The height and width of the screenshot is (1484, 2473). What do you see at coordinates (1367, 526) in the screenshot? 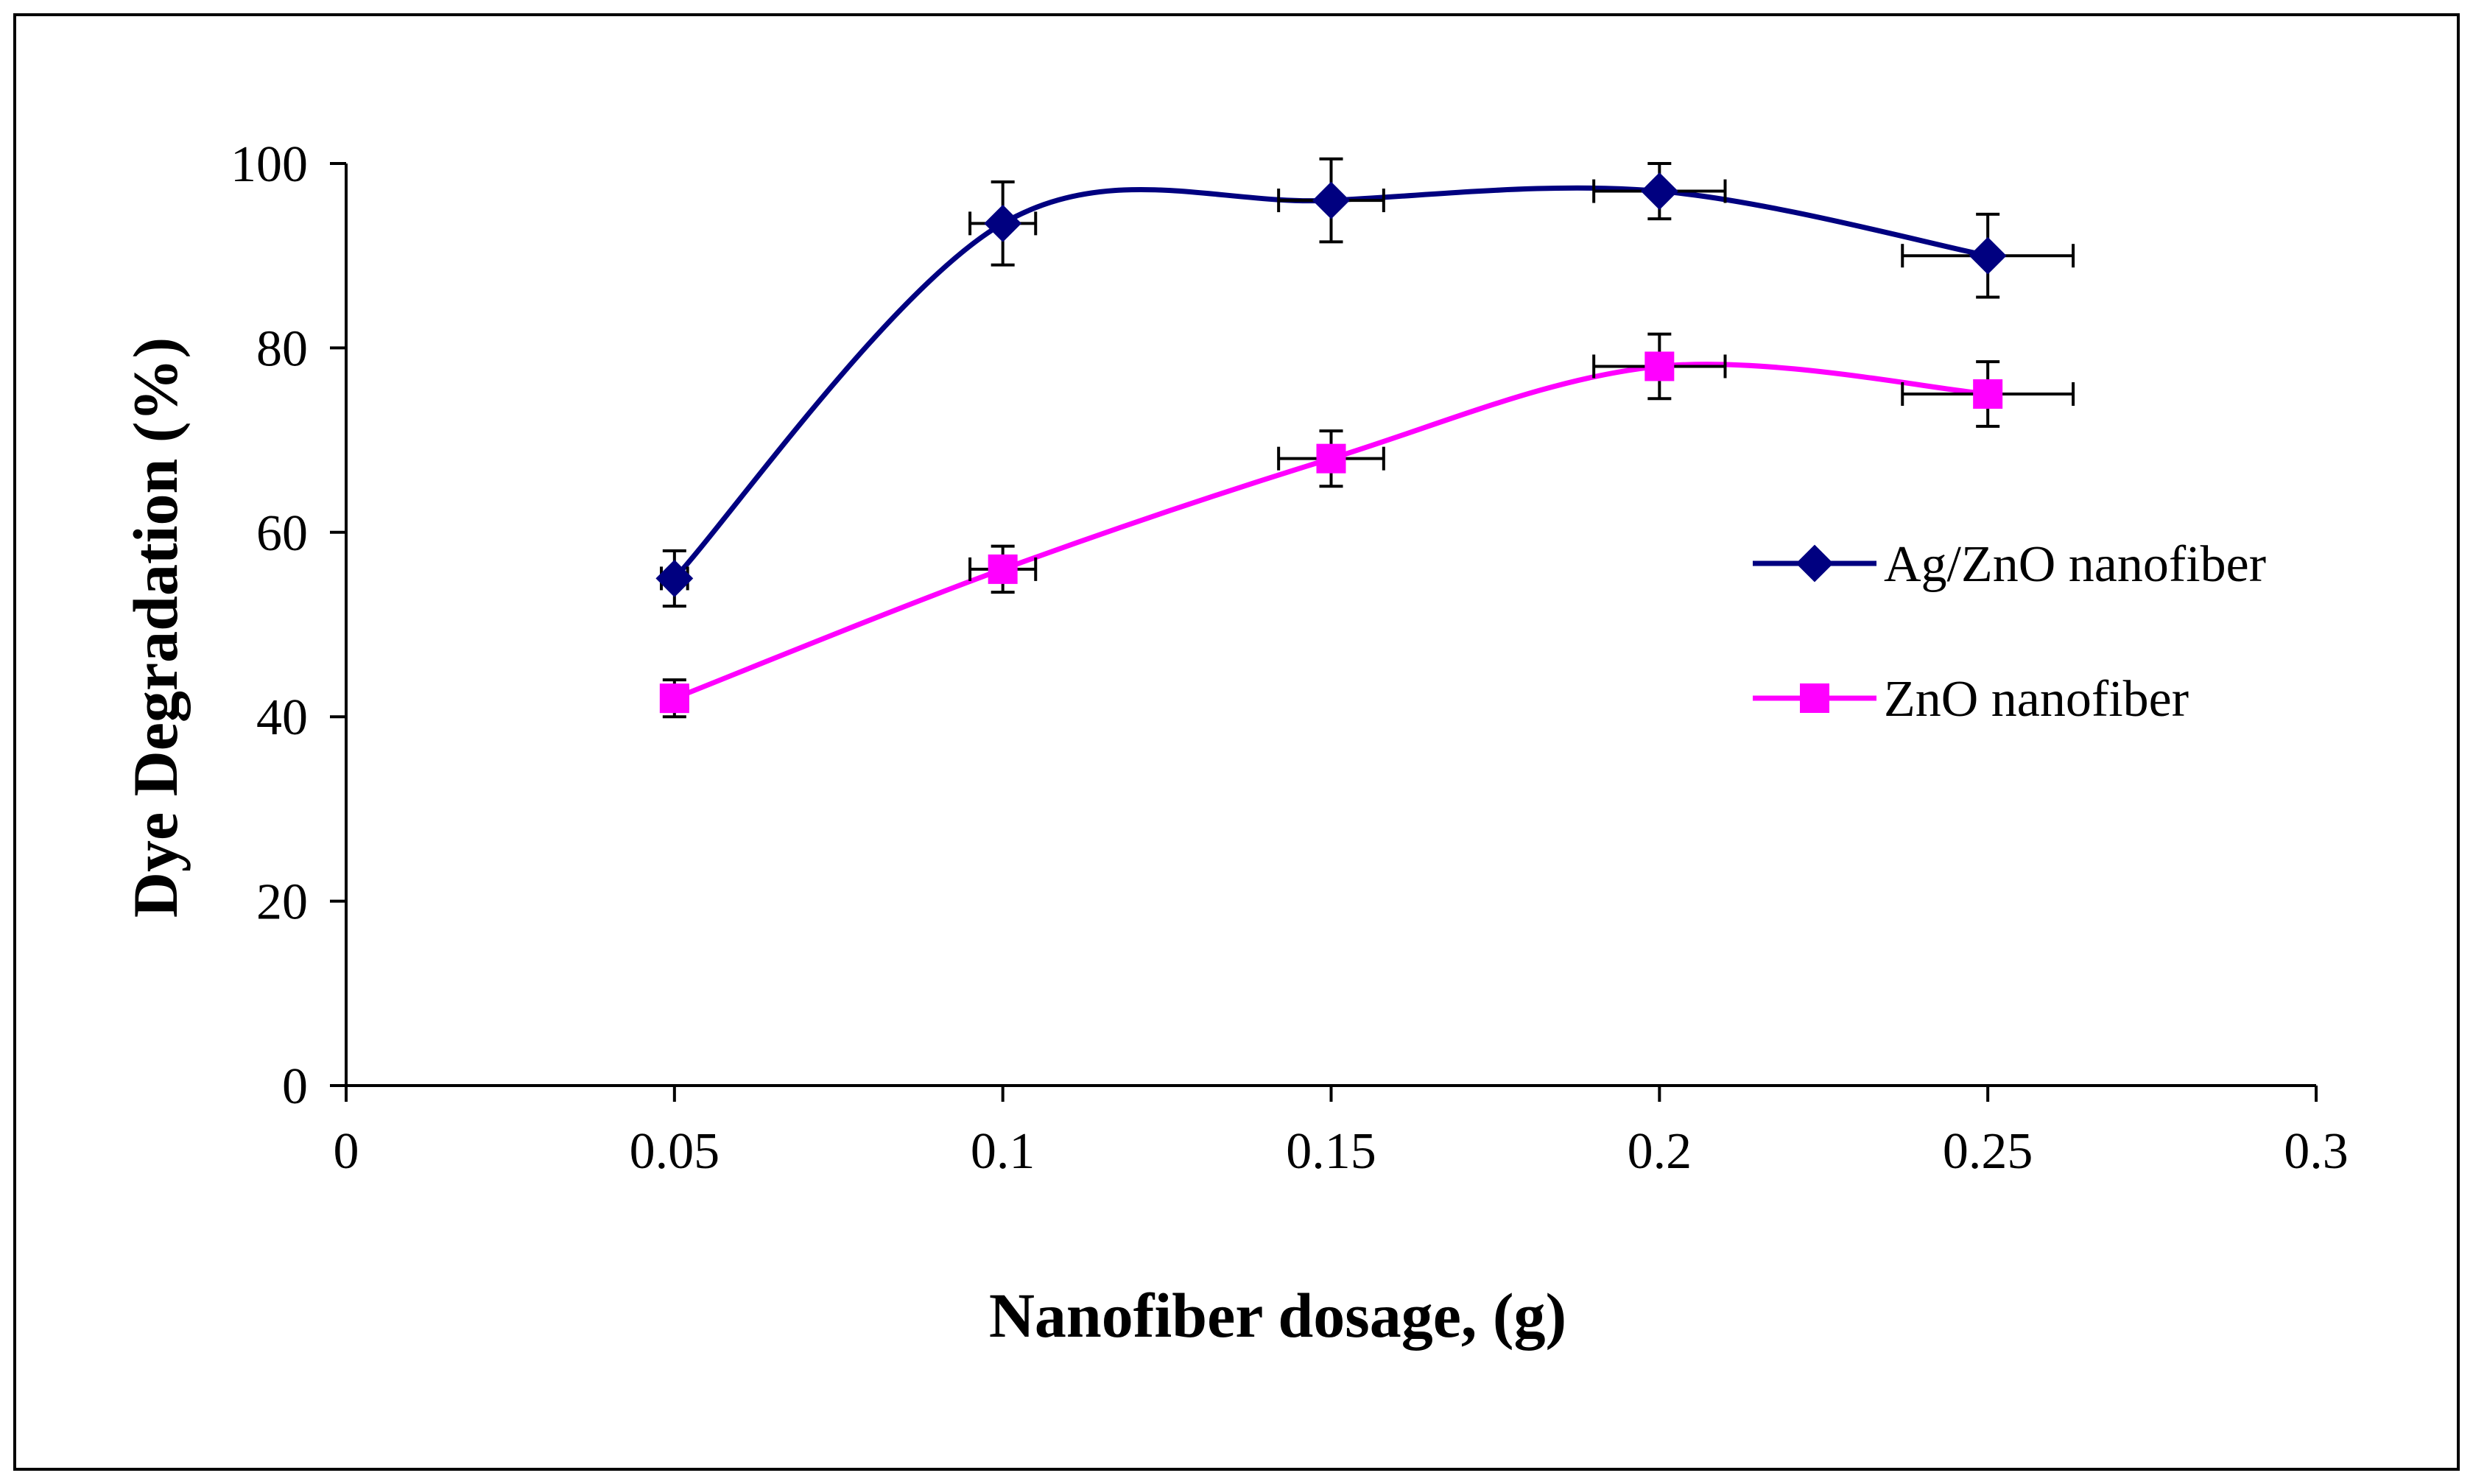
I see `series-zno` at bounding box center [1367, 526].